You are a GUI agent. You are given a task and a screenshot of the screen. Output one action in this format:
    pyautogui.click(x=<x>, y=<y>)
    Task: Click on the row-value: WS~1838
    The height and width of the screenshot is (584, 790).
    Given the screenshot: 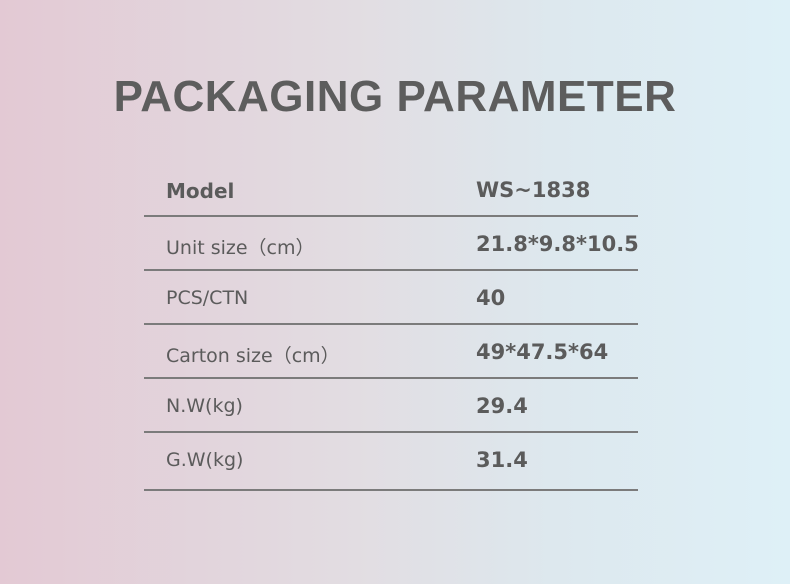 What is the action you would take?
    pyautogui.click(x=533, y=190)
    